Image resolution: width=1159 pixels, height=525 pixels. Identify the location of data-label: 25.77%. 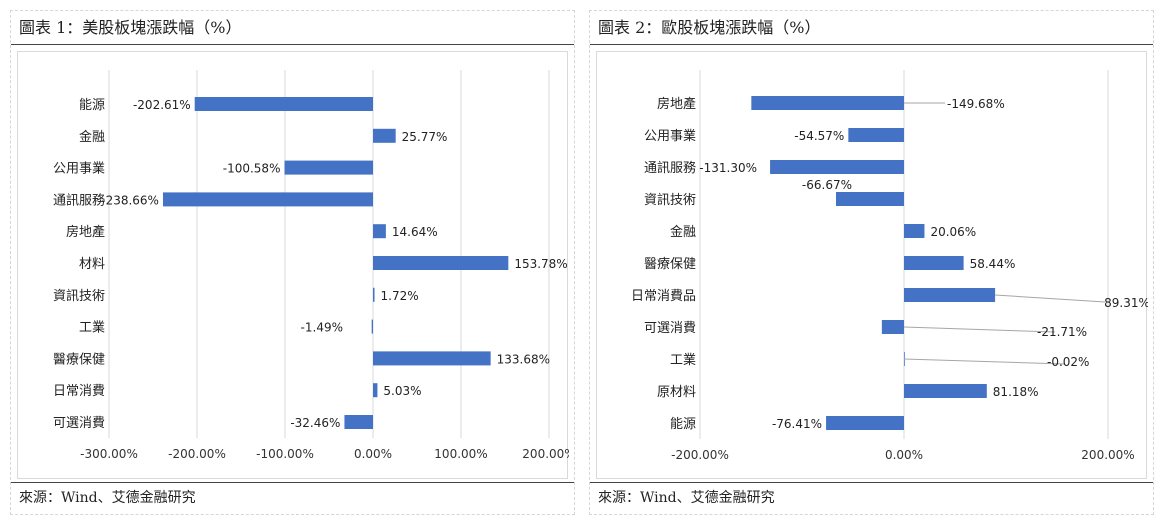
(425, 137).